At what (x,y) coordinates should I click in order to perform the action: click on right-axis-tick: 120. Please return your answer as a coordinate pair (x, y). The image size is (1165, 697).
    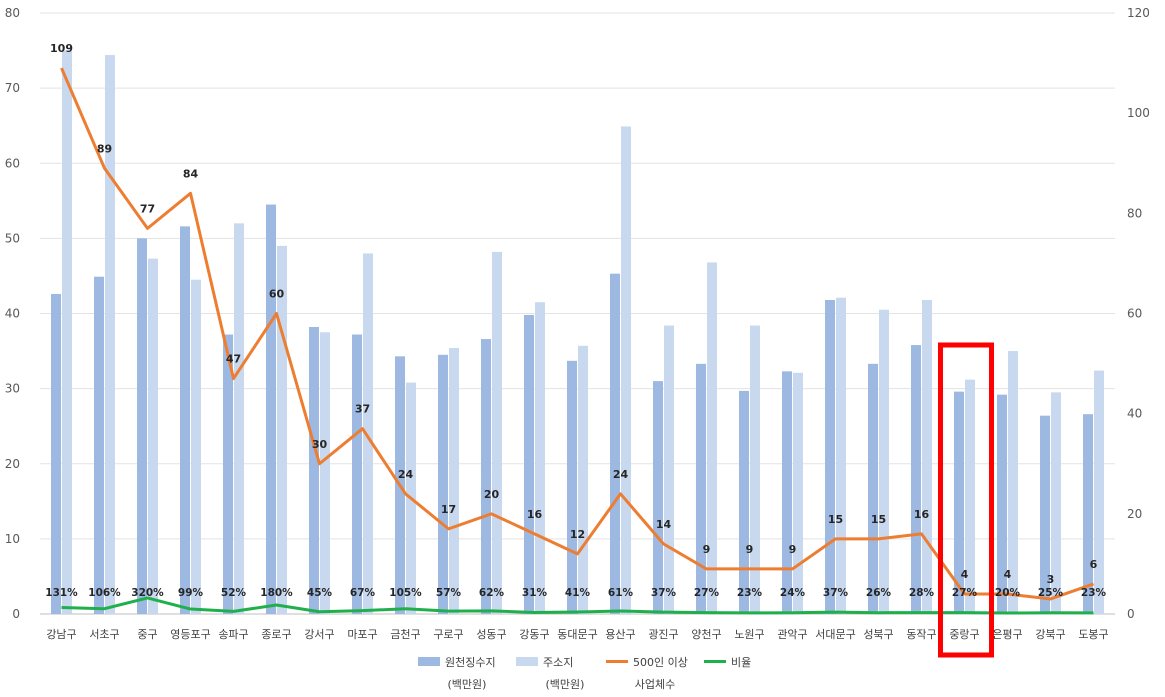
    Looking at the image, I should click on (1138, 13).